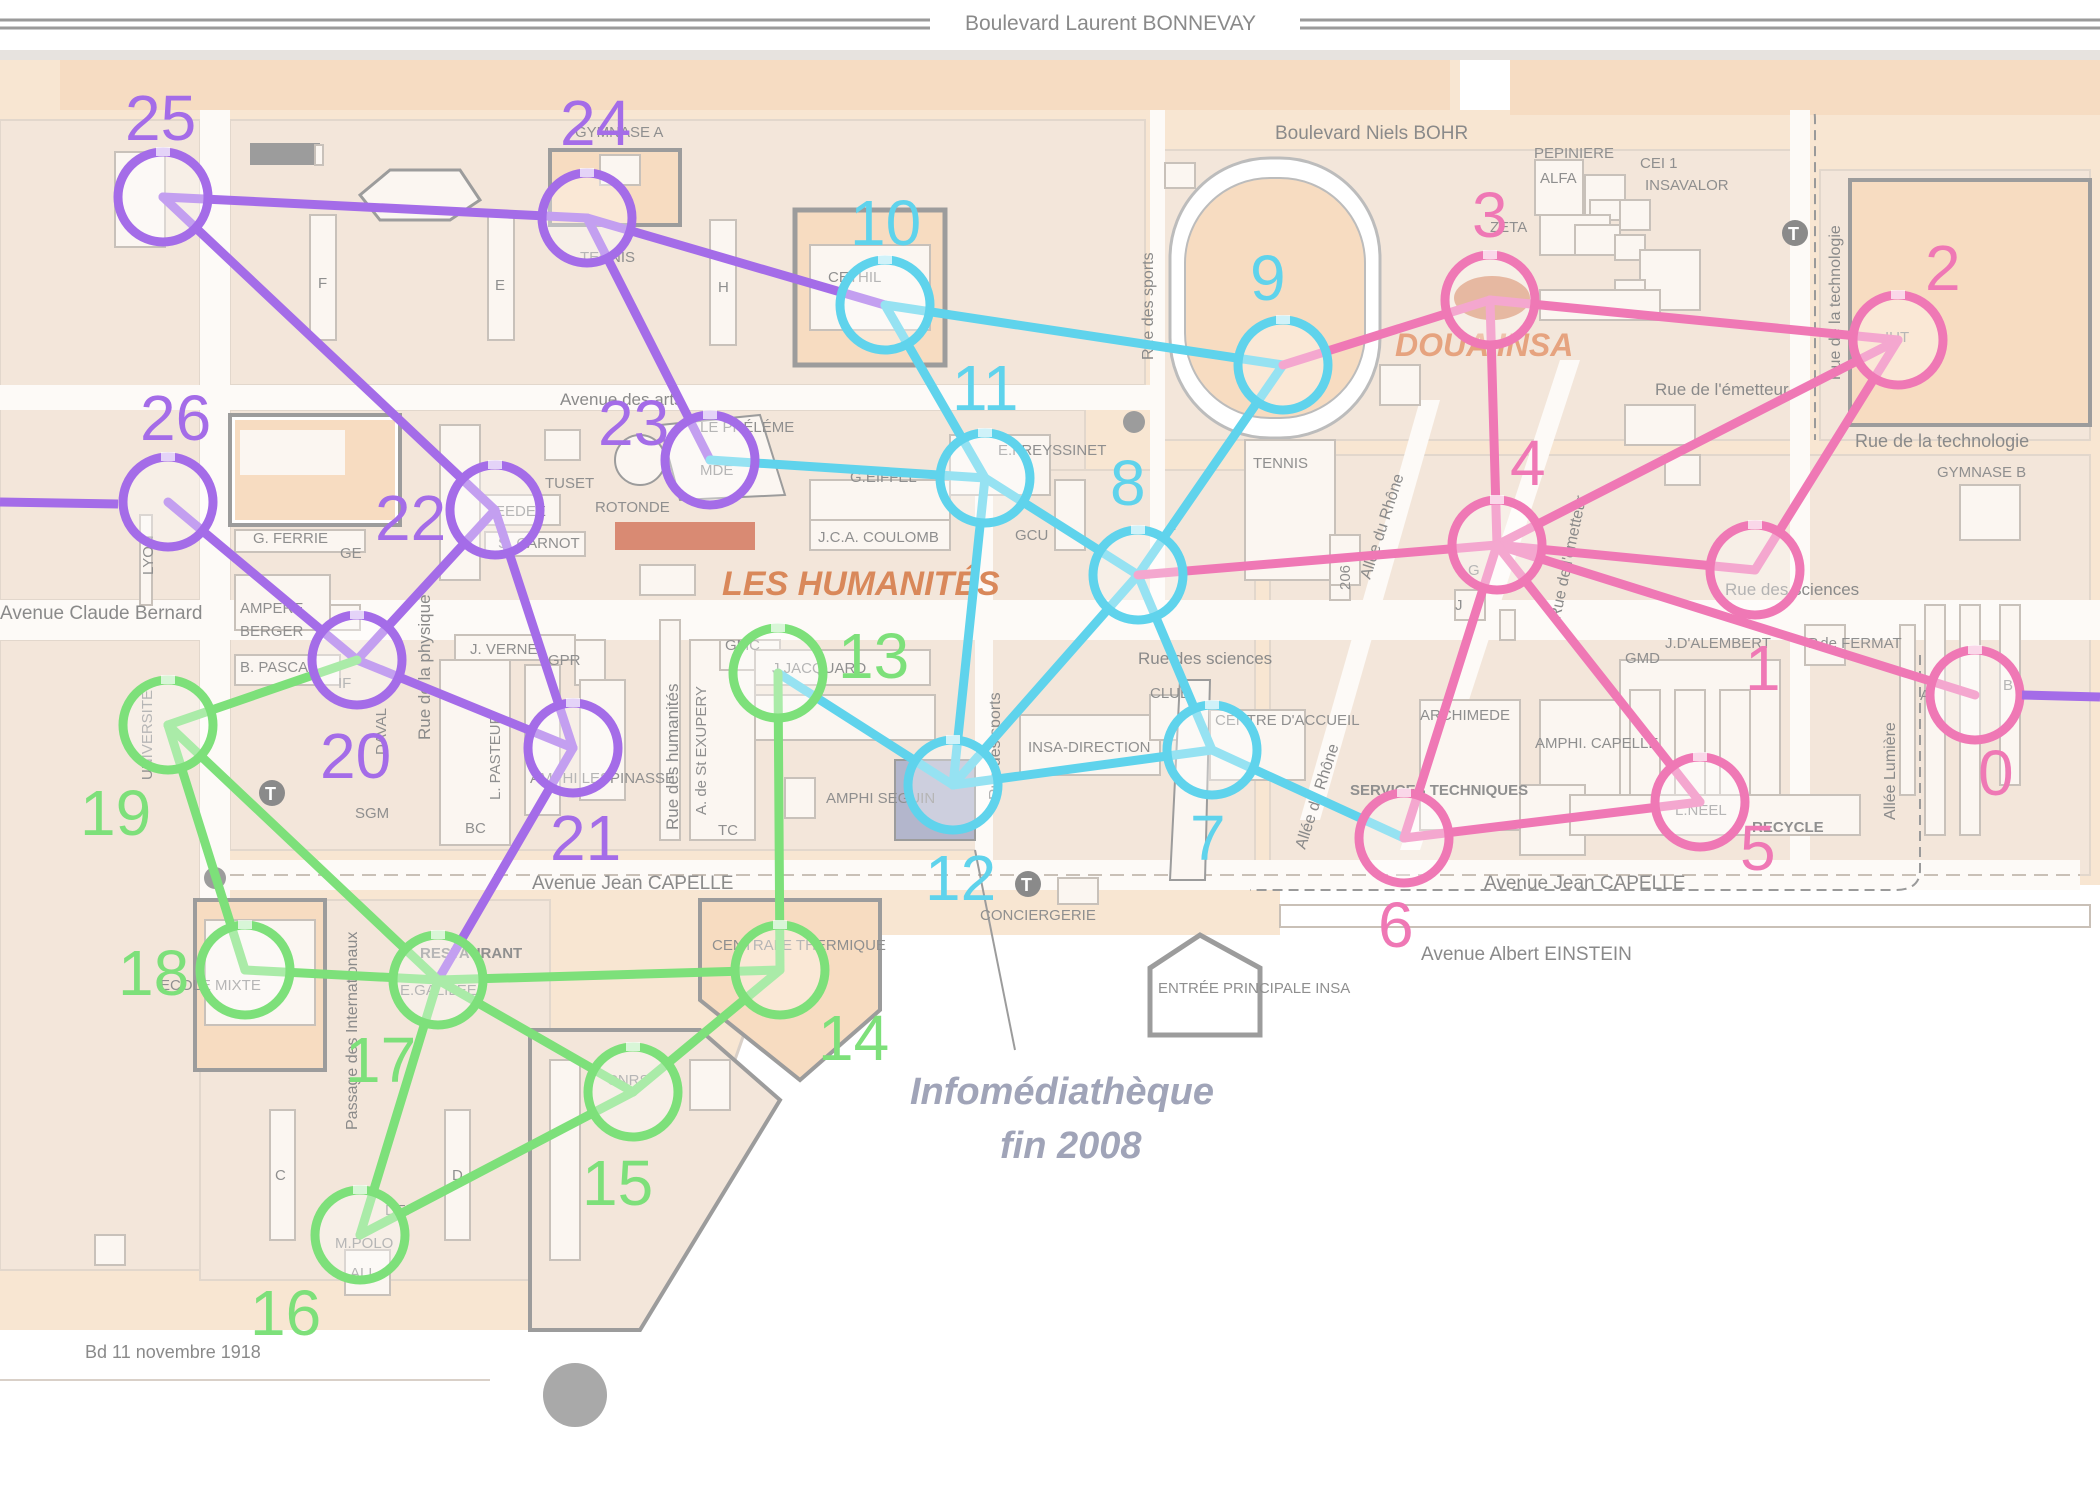 The width and height of the screenshot is (2100, 1500). I want to click on graph-node-label-15: 15, so click(617, 1183).